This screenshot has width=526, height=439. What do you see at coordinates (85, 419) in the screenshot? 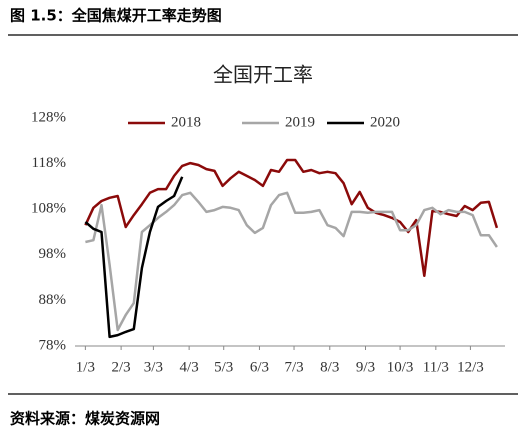
I see `source: 资料来源：煤炭资源网` at bounding box center [85, 419].